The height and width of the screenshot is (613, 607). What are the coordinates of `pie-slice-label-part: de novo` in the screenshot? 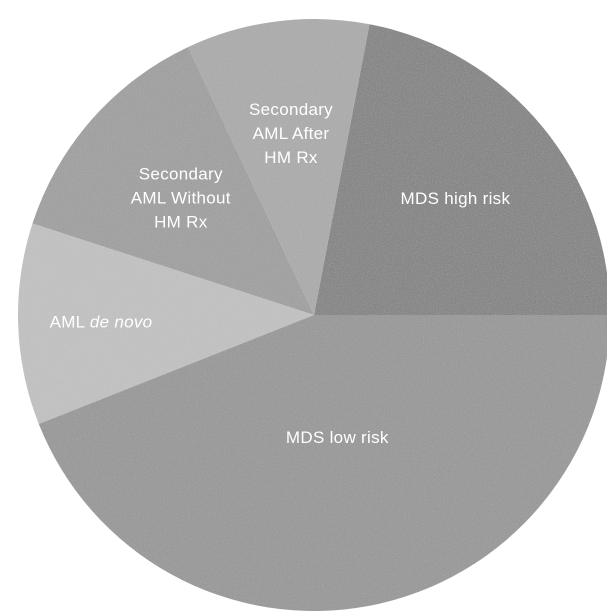 It's located at (121, 322).